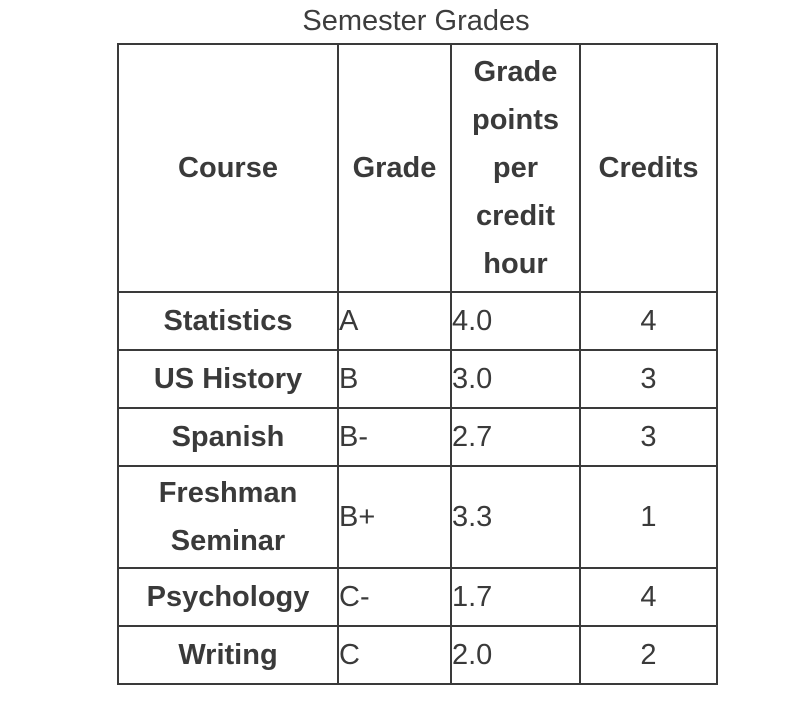  Describe the element at coordinates (515, 168) in the screenshot. I see `header-grade-points: Grade points per credit hour` at that location.